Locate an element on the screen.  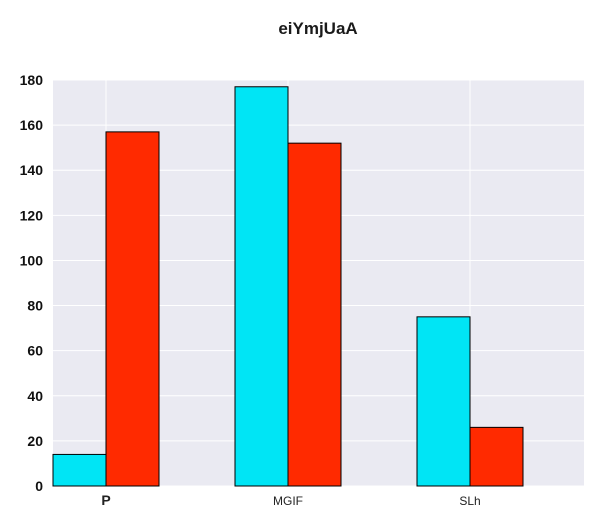
x-tick-label: P is located at coordinates (105, 500).